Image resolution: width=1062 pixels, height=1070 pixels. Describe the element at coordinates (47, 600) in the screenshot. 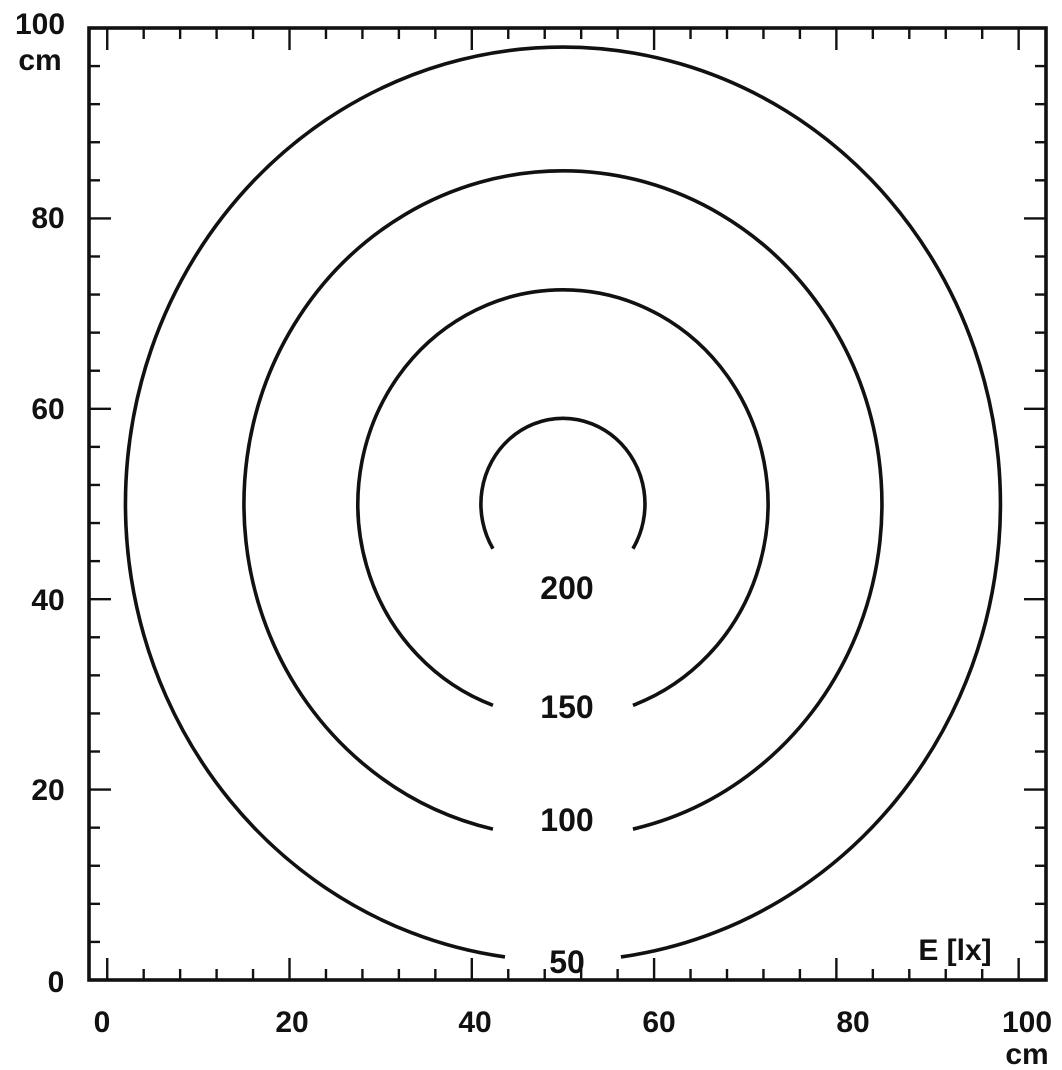

I see `y-tick-label-40: 40` at that location.